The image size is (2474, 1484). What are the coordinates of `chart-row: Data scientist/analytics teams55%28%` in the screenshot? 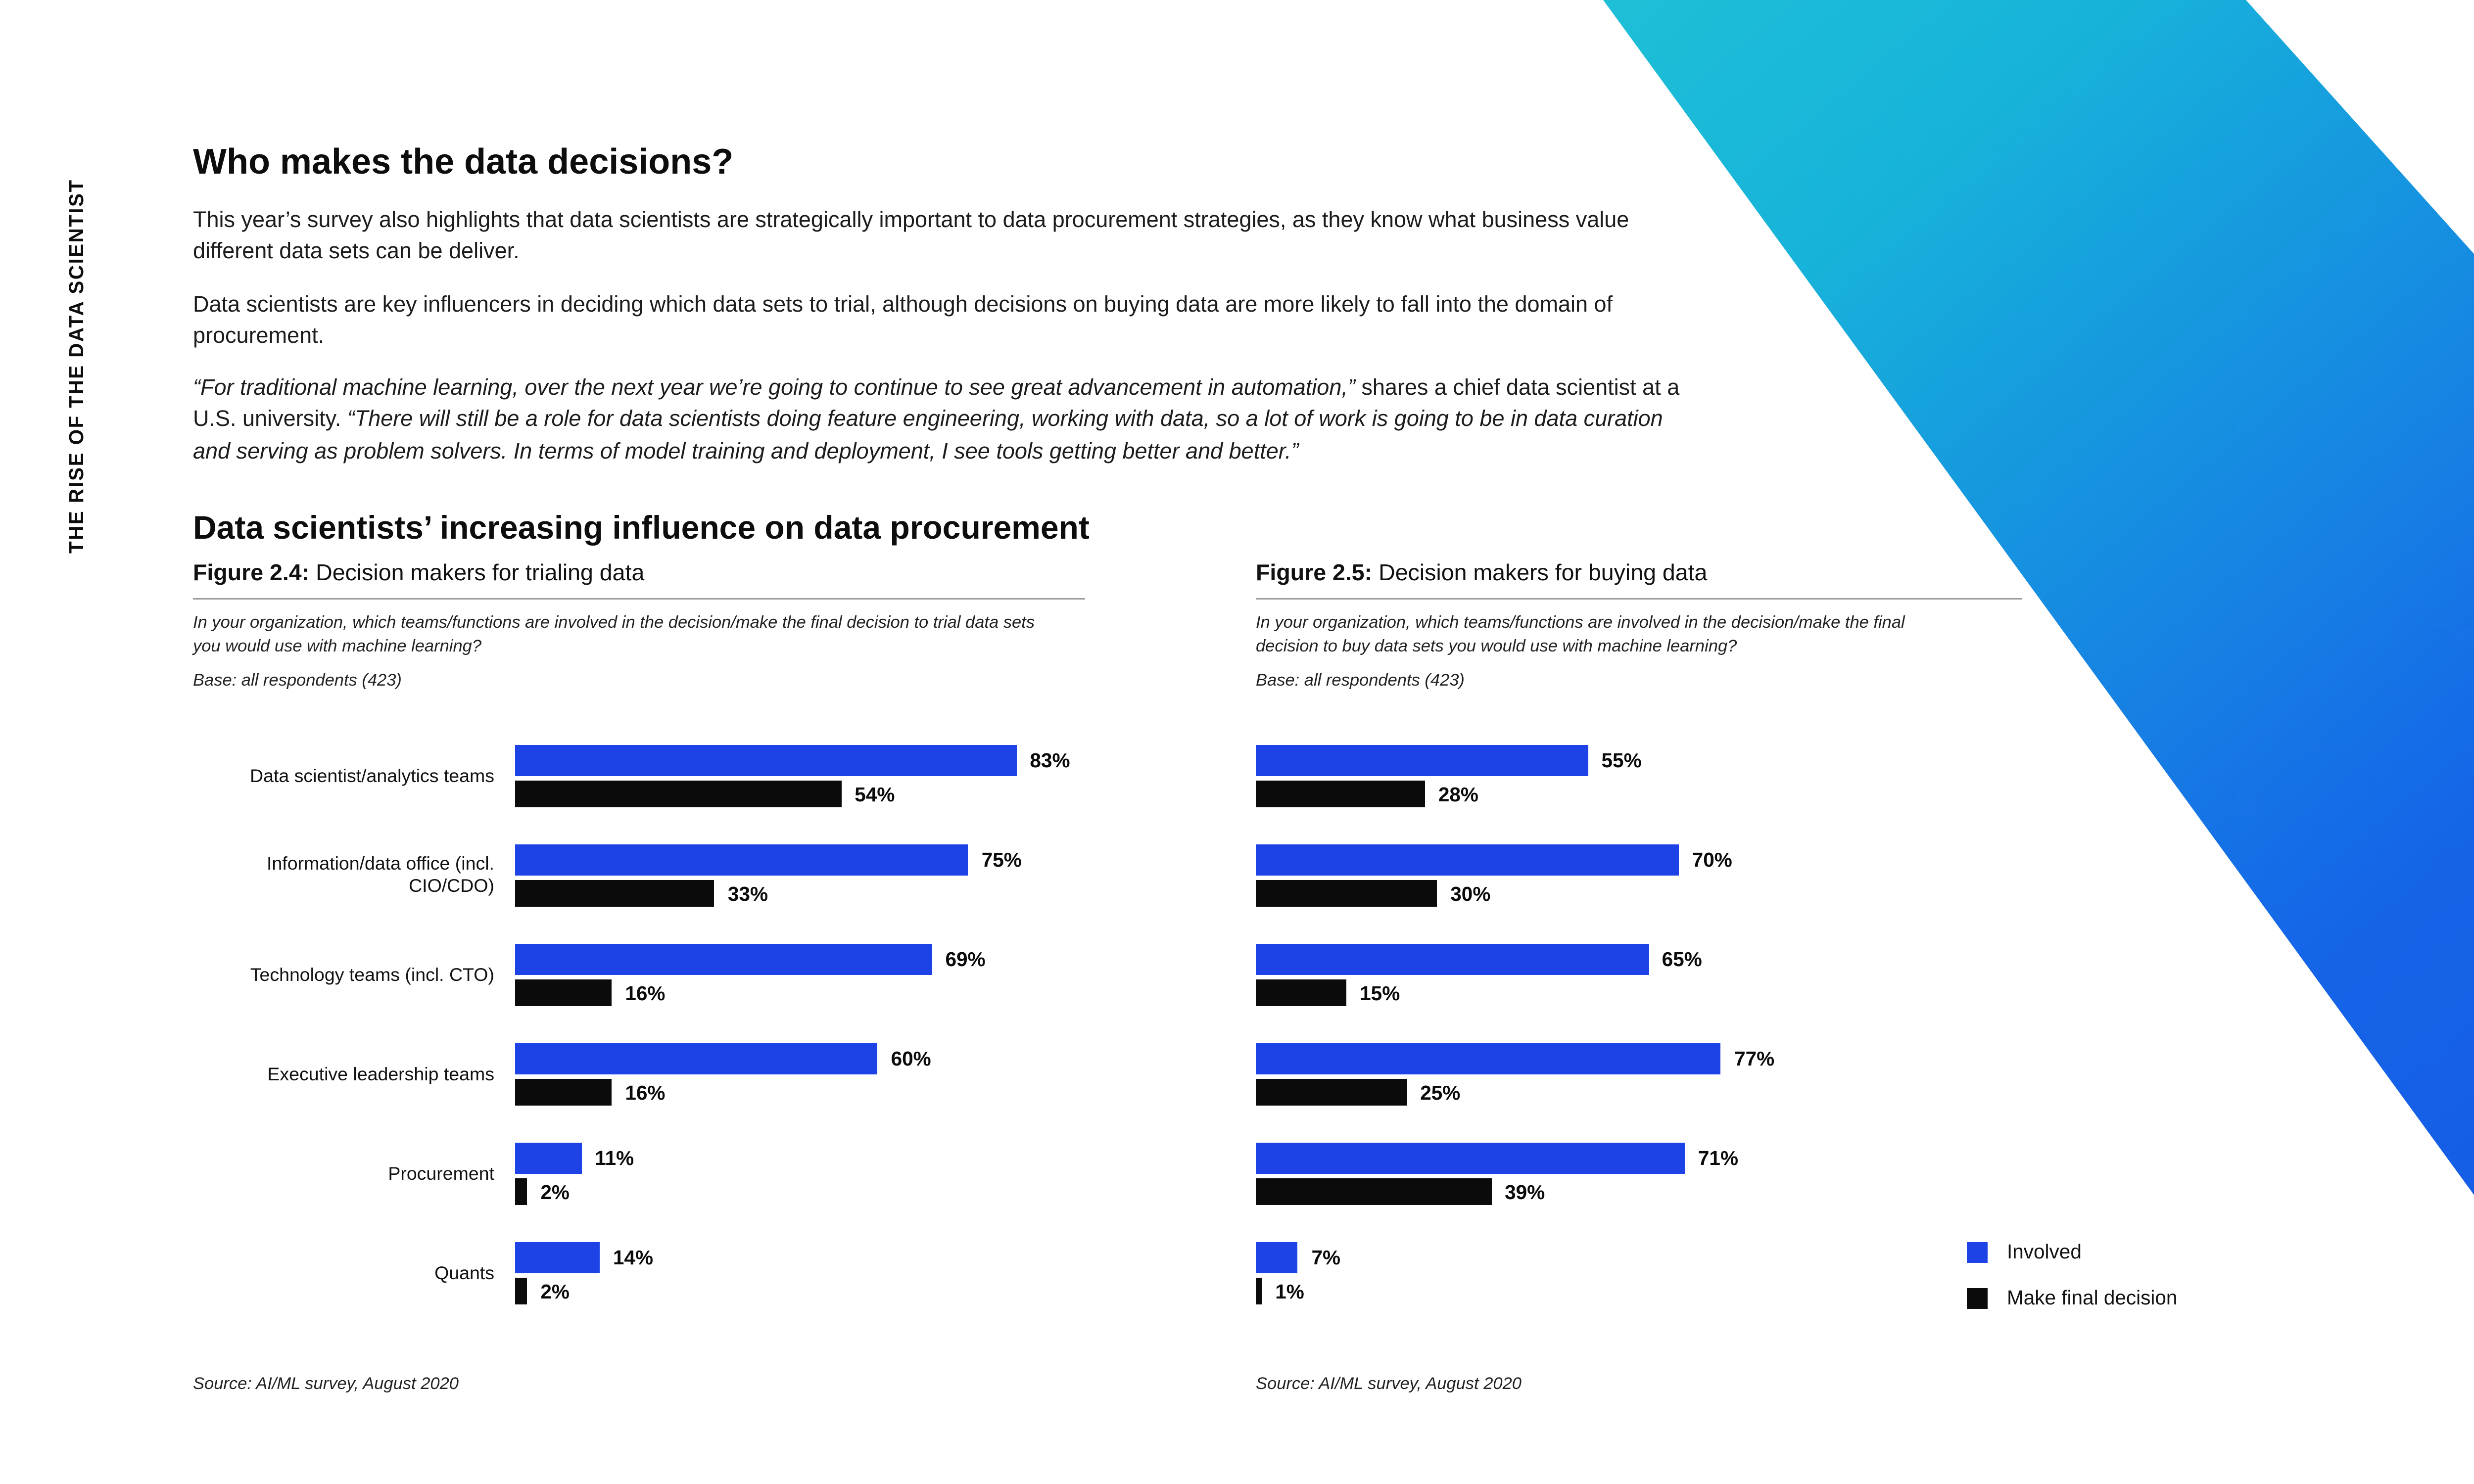 It's located at (1515, 776).